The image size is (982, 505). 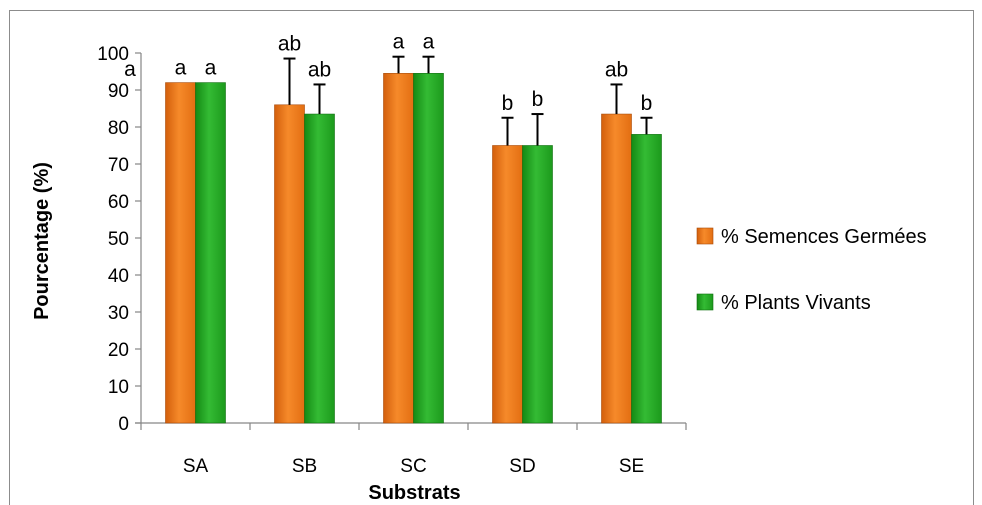 I want to click on y-axis-title: Pourcentage (%), so click(x=42, y=241).